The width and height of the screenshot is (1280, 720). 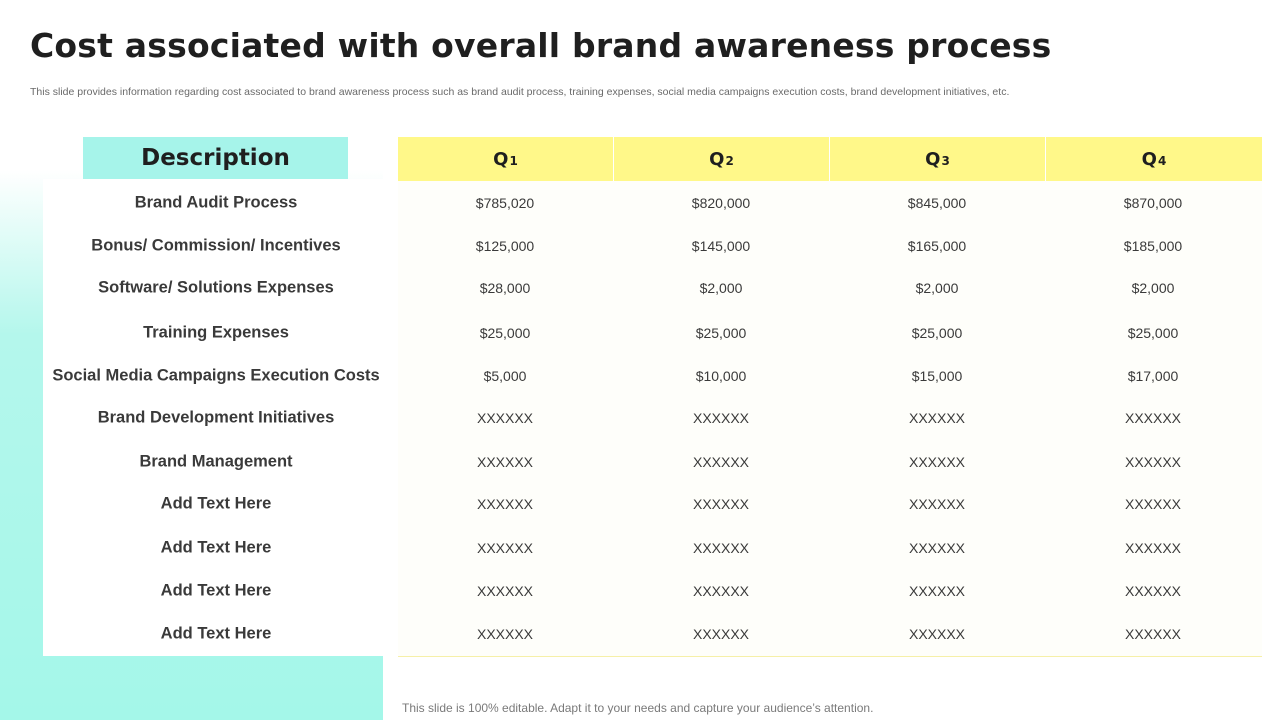 What do you see at coordinates (505, 203) in the screenshot?
I see `value-cell: $785,020` at bounding box center [505, 203].